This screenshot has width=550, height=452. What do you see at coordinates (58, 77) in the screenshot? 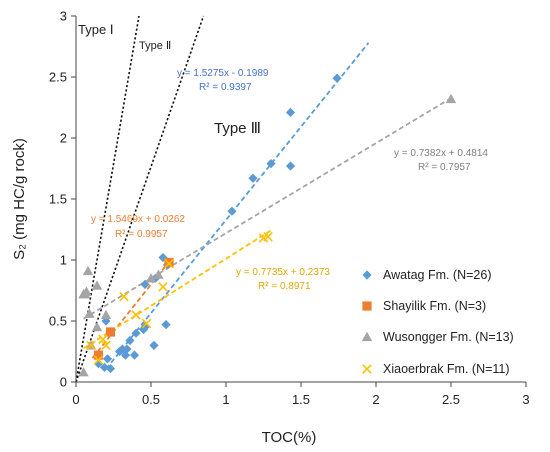
I see `y-tick-label-5: 2.5` at bounding box center [58, 77].